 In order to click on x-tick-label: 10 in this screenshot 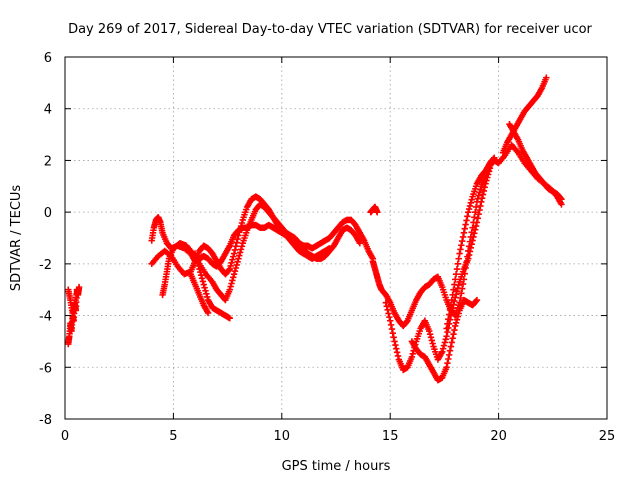, I will do `click(282, 436)`.